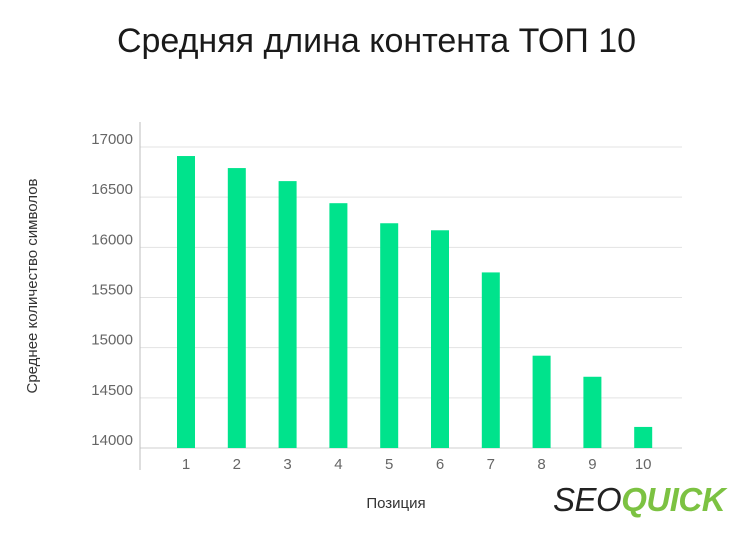 The height and width of the screenshot is (540, 753). Describe the element at coordinates (389, 464) in the screenshot. I see `x-tick-label: 5` at that location.